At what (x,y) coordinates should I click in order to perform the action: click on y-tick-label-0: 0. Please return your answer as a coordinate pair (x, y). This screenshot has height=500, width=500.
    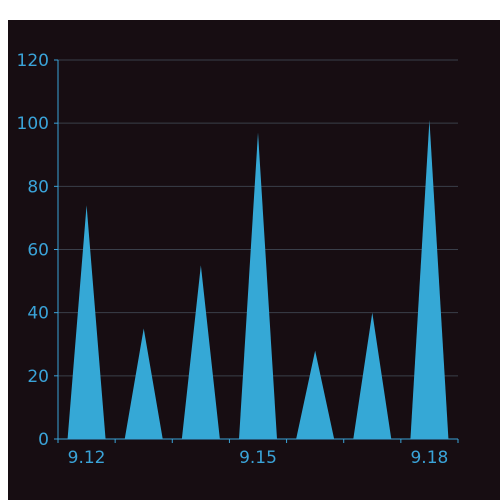
    Looking at the image, I should click on (43, 440).